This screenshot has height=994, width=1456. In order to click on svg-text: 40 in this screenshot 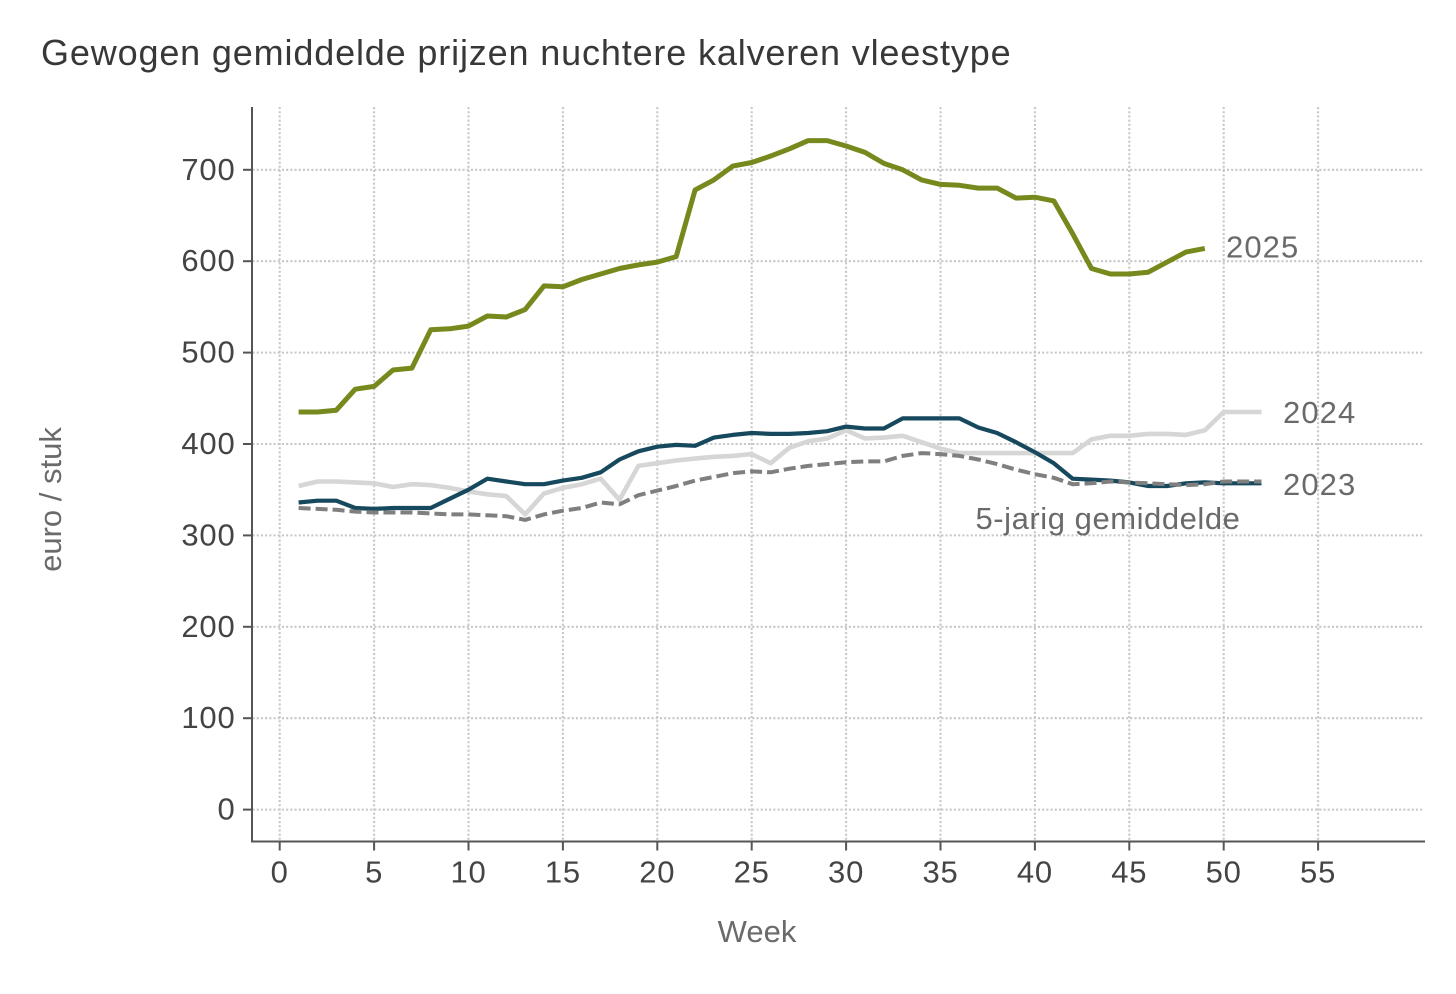, I will do `click(1035, 872)`.